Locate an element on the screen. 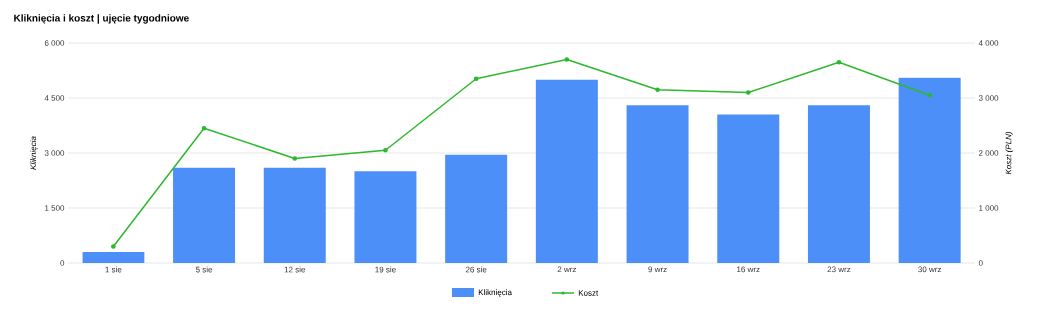 The height and width of the screenshot is (325, 1052). x-tick-label: 30 wrz is located at coordinates (930, 269).